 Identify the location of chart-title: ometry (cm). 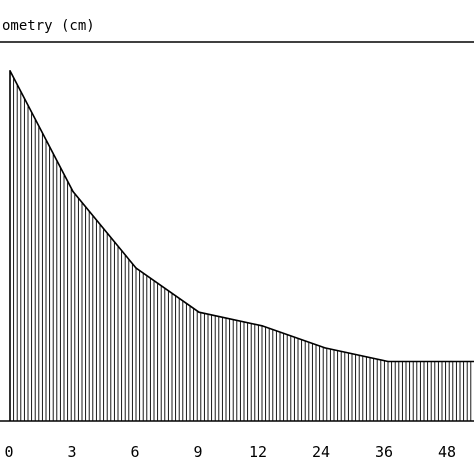
(48, 26).